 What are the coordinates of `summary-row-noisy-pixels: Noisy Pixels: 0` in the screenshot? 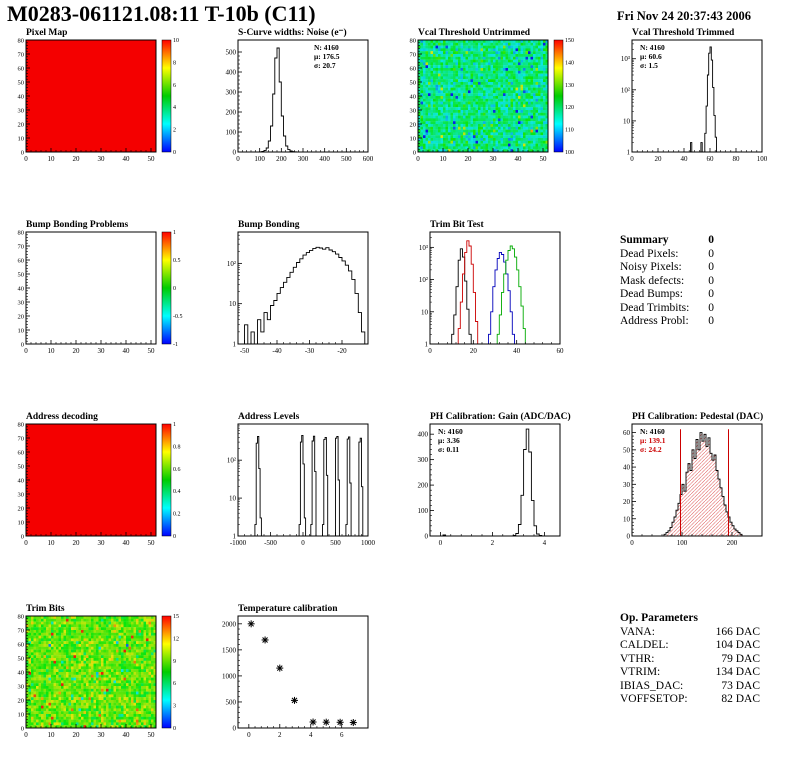 It's located at (667, 268).